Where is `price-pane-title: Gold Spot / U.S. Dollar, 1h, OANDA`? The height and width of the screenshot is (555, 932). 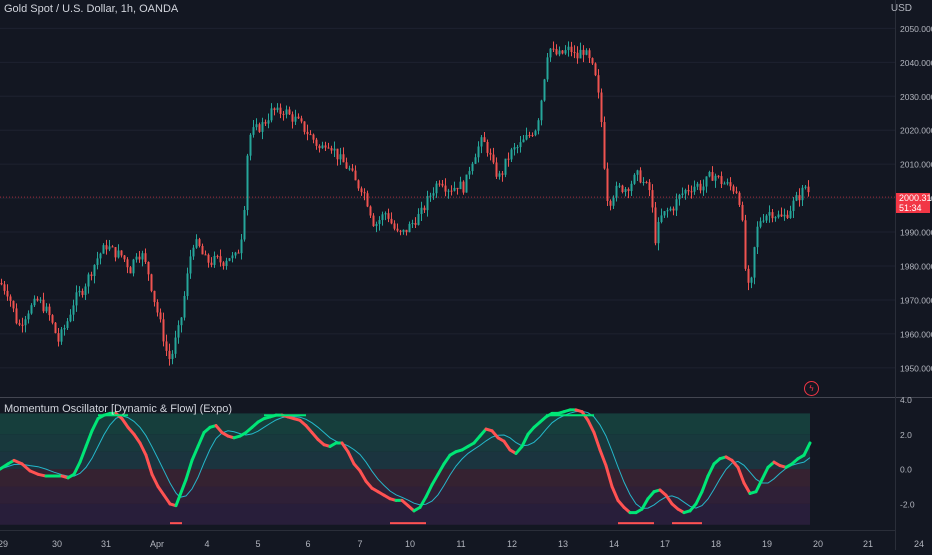
price-pane-title: Gold Spot / U.S. Dollar, 1h, OANDA is located at coordinates (91, 9).